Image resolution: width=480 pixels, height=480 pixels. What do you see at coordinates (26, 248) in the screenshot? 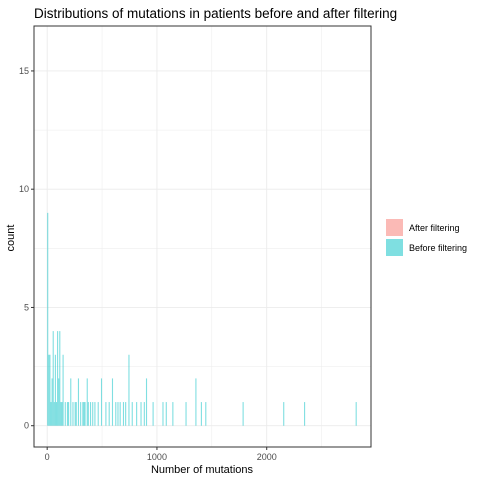
I see `y-axis-ticks: 0 5 10 15` at bounding box center [26, 248].